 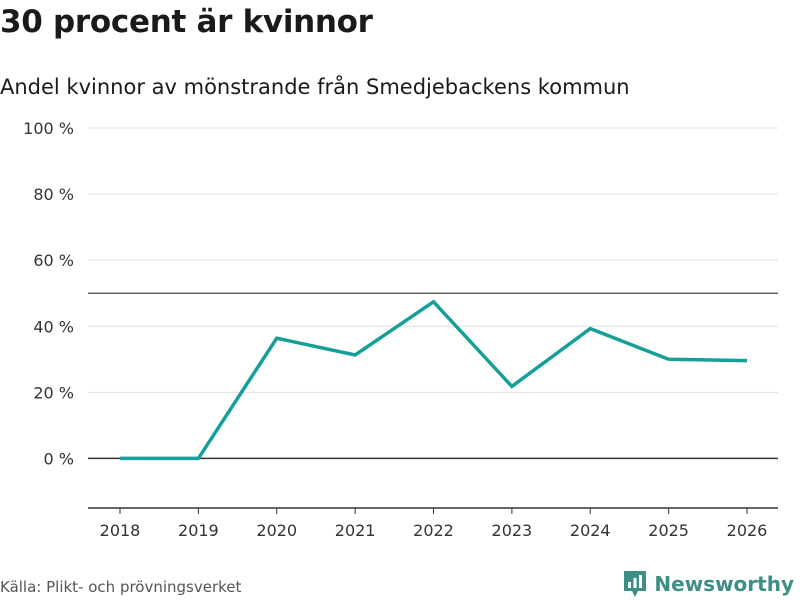 I want to click on x-tick-label: 2022, so click(x=433, y=530).